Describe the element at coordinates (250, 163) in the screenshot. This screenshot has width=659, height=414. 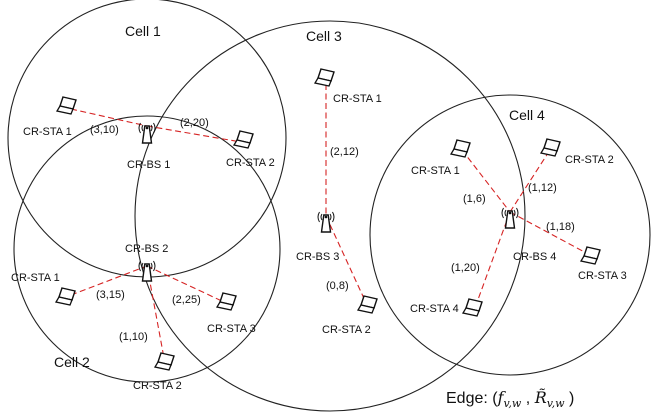
I see `c1-sta2-label: CR-STA 2` at that location.